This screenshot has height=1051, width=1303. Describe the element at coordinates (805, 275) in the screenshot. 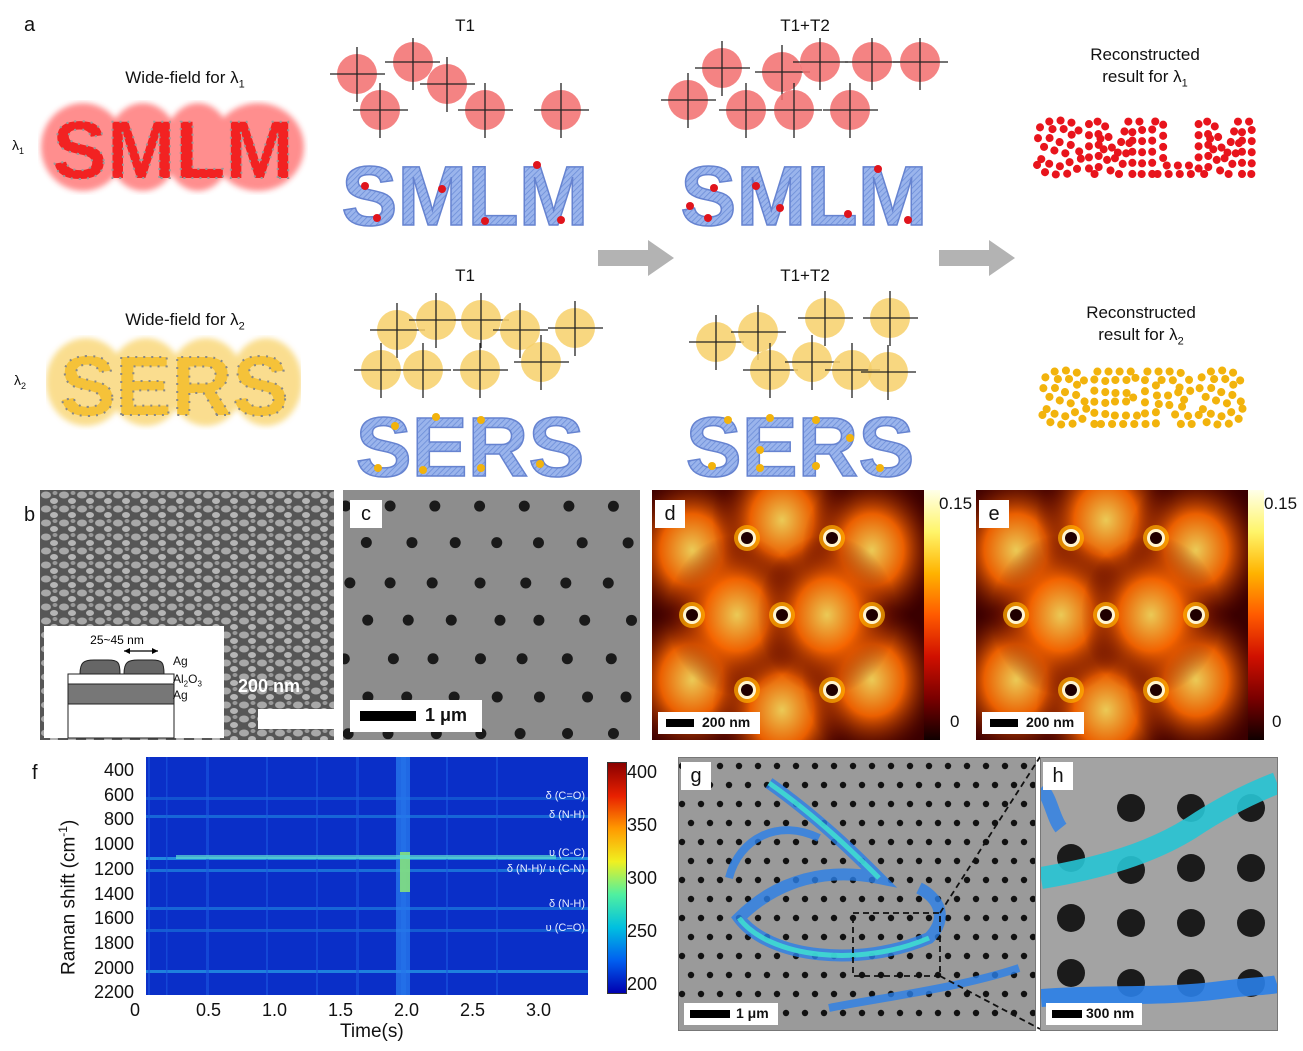

I see `t12-title-bottom: T1+T2` at that location.